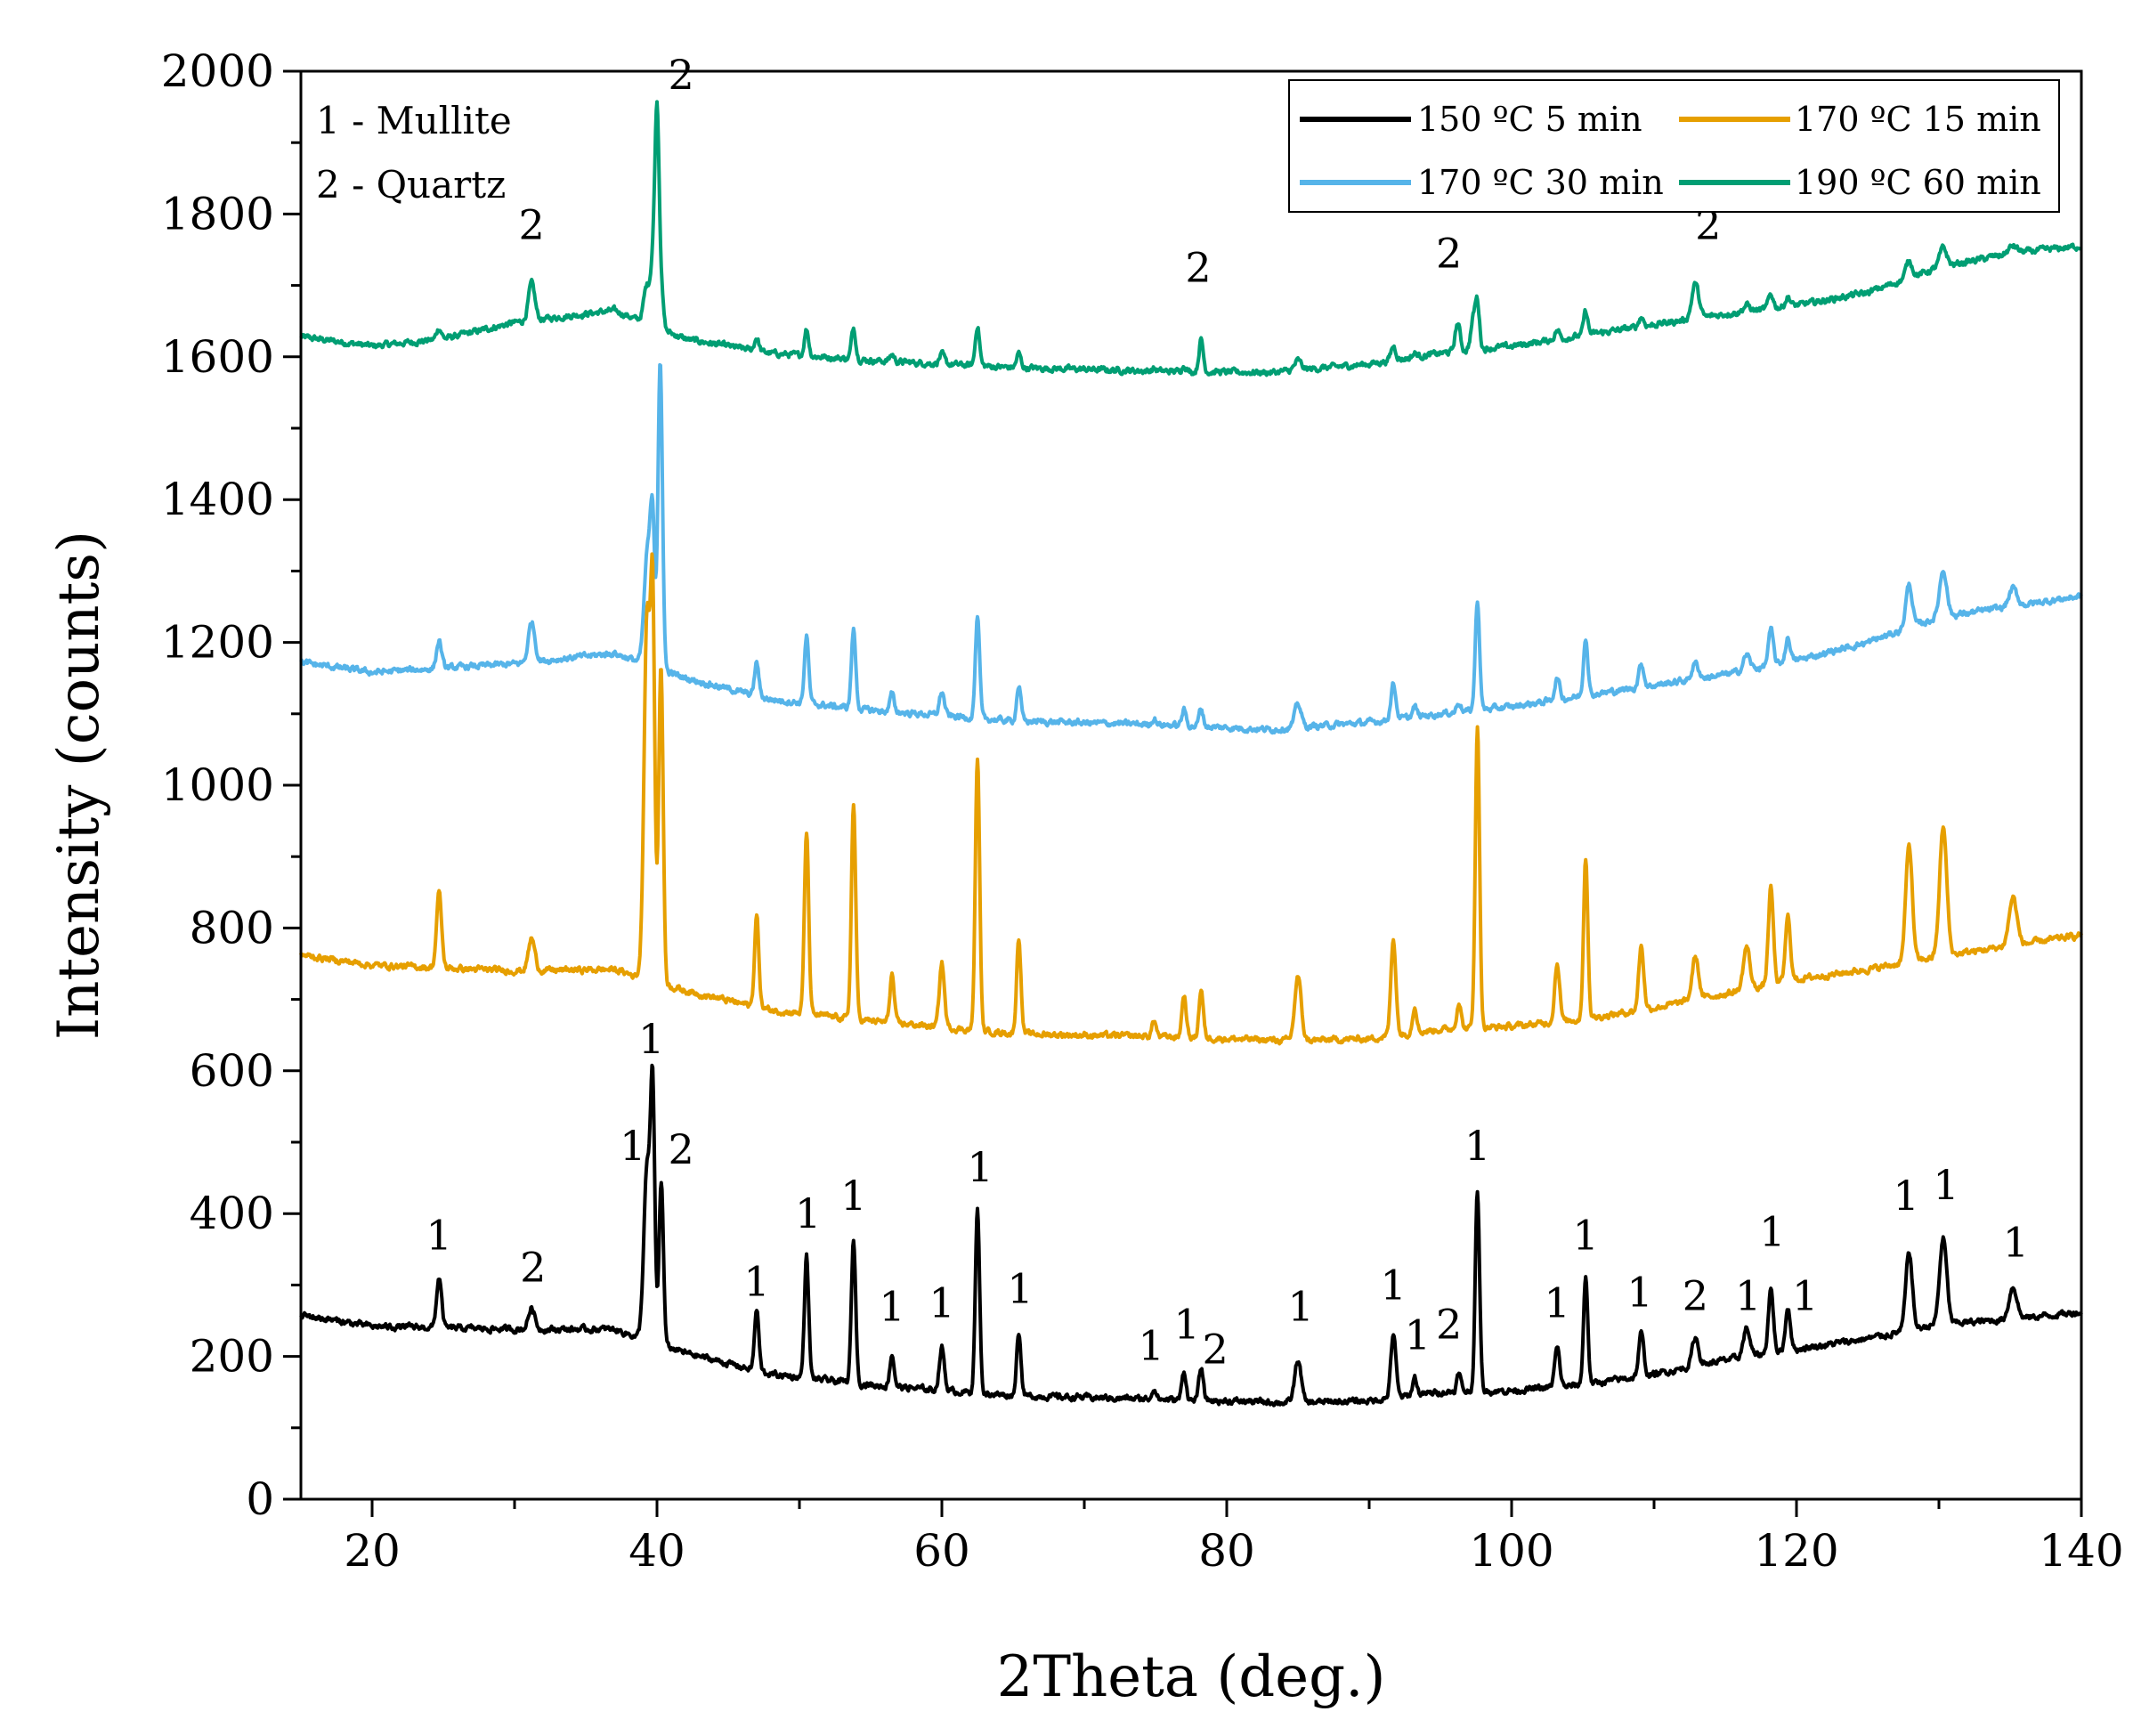  What do you see at coordinates (232, 1213) in the screenshot?
I see `y-tick-label: 400` at bounding box center [232, 1213].